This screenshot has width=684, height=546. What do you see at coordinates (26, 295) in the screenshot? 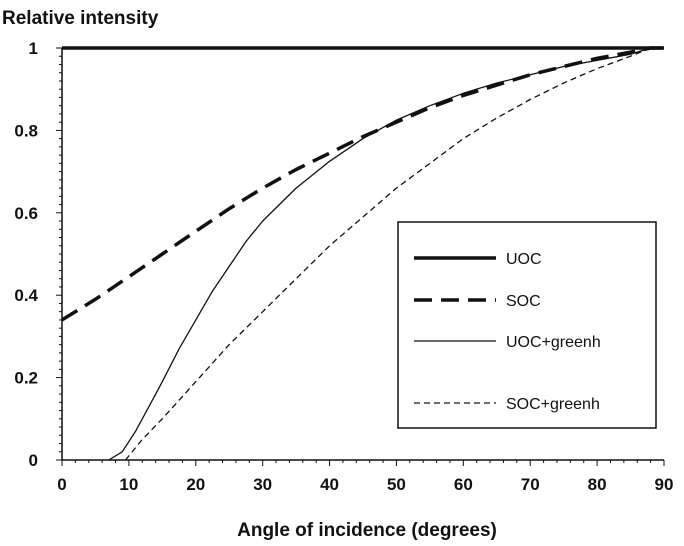
I see `y-tick-label: 0.4` at bounding box center [26, 295].